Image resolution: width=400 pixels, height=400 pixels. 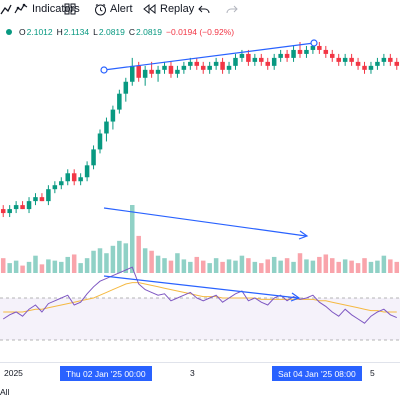 What do you see at coordinates (70, 9) in the screenshot?
I see `layout-button` at bounding box center [70, 9].